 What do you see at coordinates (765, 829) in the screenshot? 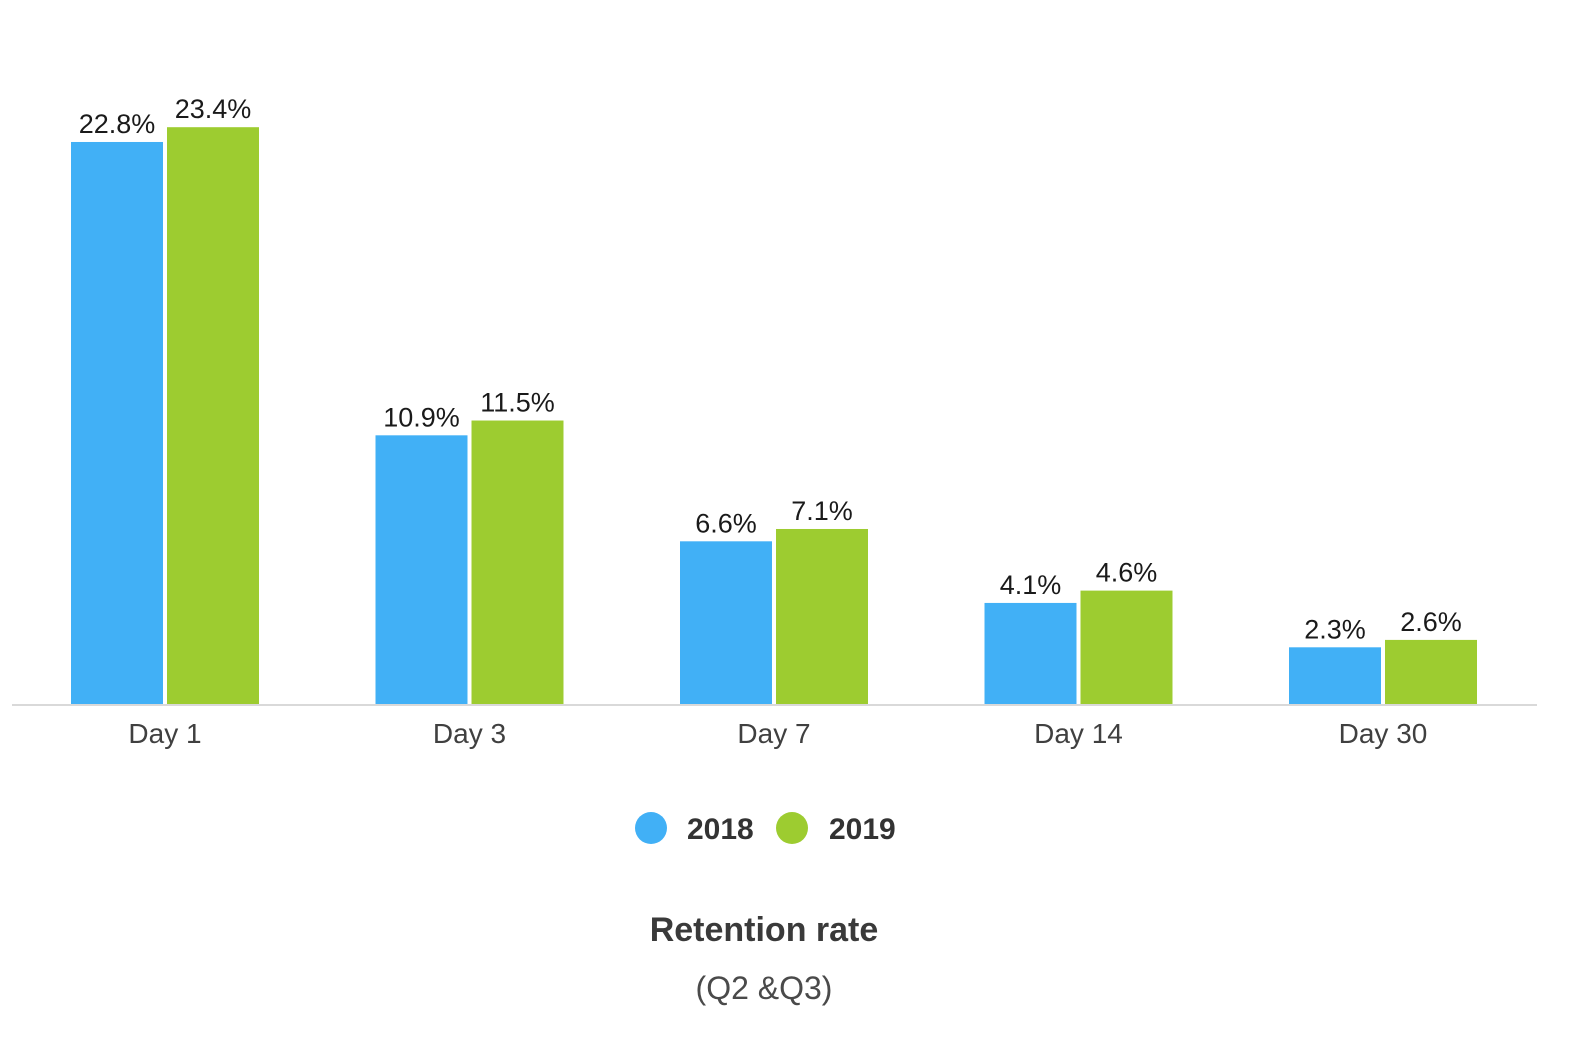
I see `legend: 2018 2019` at bounding box center [765, 829].